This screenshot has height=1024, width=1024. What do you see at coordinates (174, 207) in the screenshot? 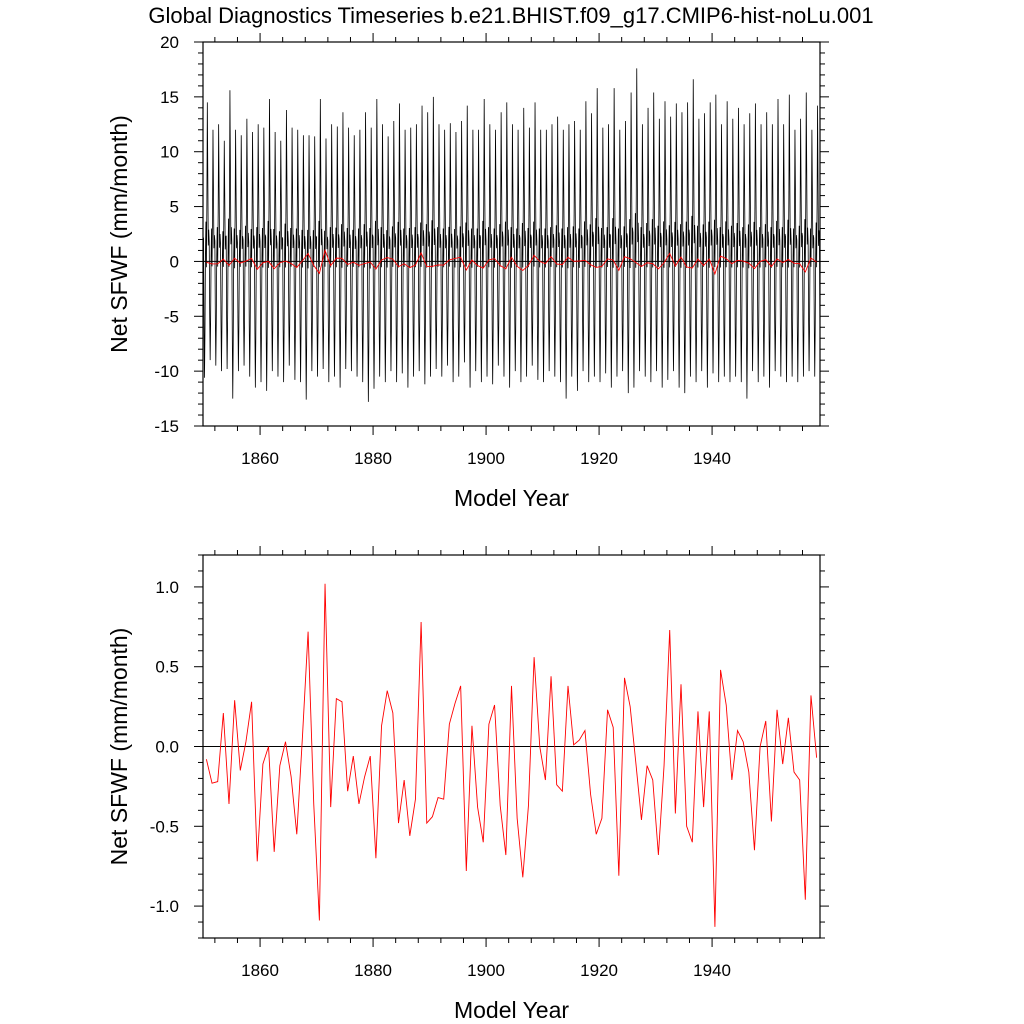
I see `y-tick-label: 5` at bounding box center [174, 207].